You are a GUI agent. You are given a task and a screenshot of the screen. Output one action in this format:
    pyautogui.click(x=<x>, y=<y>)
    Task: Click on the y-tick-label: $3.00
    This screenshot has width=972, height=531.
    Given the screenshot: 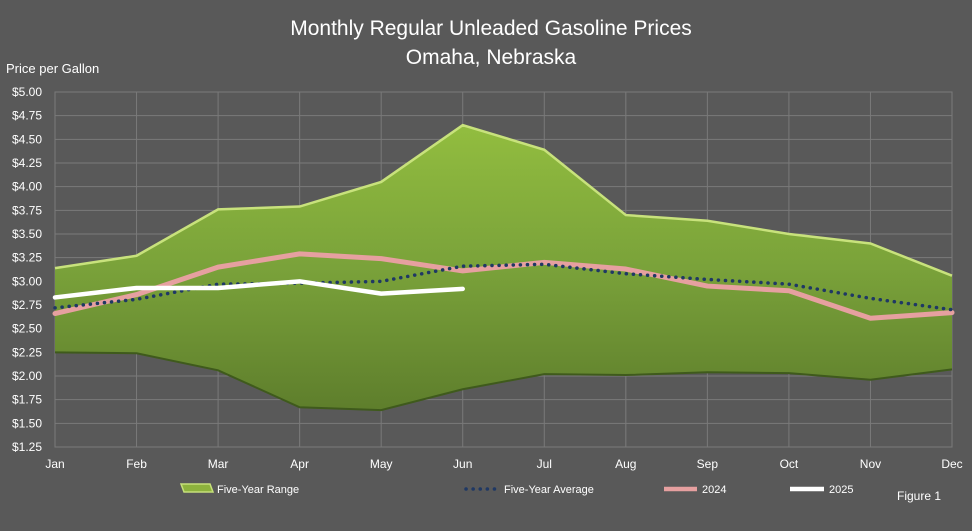 What is the action you would take?
    pyautogui.click(x=27, y=281)
    